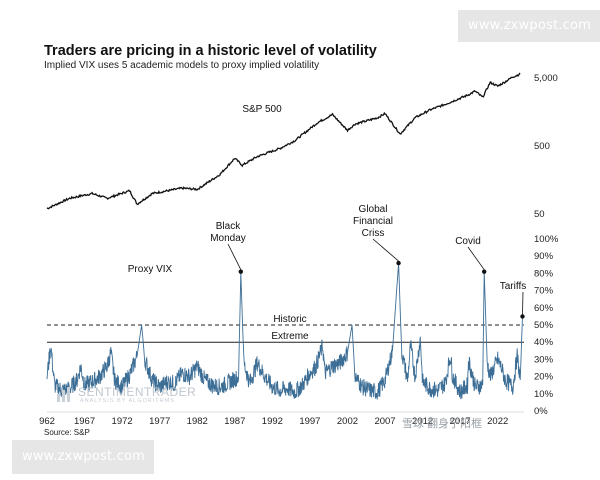  I want to click on brand-name: SENTIMENTRADER, so click(137, 392).